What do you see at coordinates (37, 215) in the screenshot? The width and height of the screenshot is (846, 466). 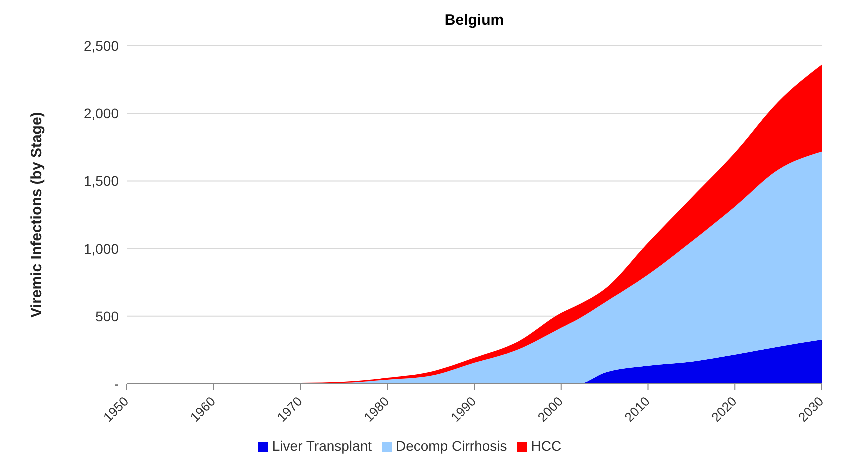 I see `y-axis-title: Viremic Infections (by Stage)` at bounding box center [37, 215].